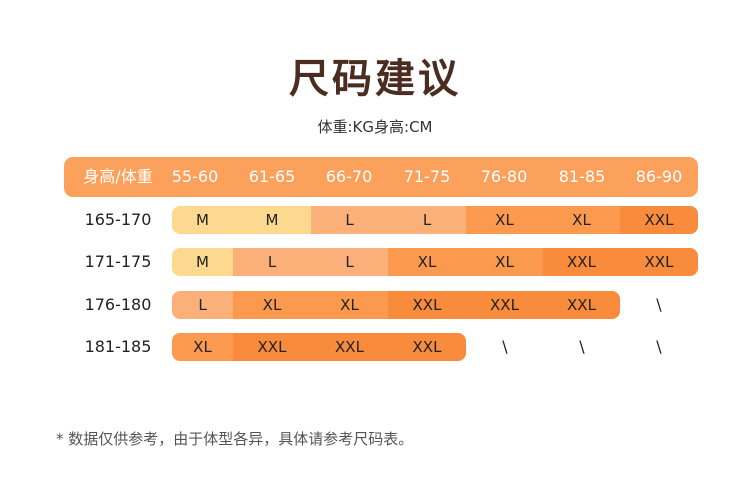  Describe the element at coordinates (504, 176) in the screenshot. I see `header-col: 76-80` at that location.